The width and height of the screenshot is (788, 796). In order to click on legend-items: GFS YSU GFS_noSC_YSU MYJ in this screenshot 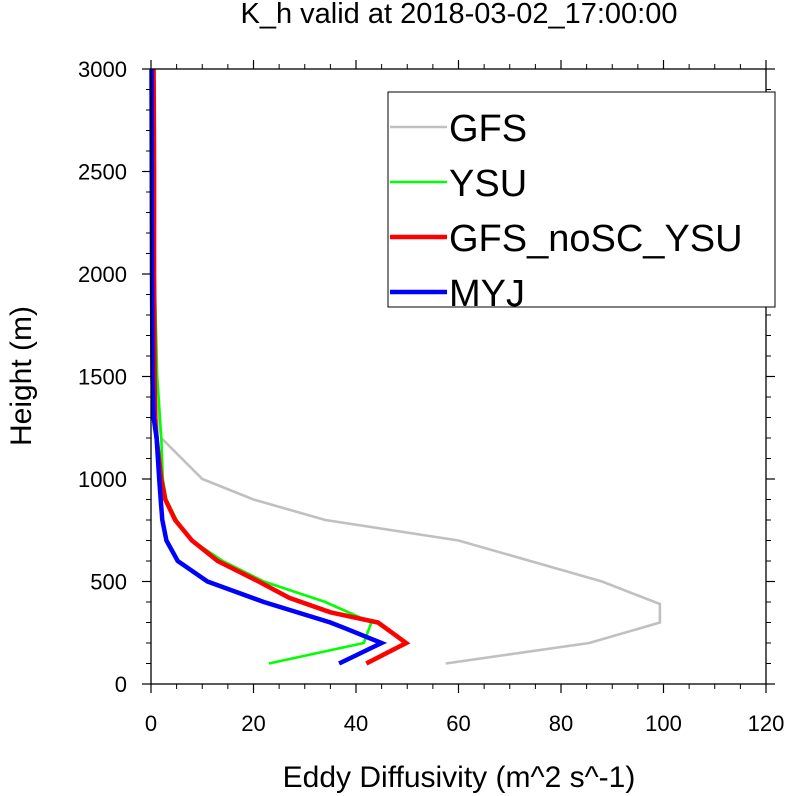, I will do `click(566, 211)`.